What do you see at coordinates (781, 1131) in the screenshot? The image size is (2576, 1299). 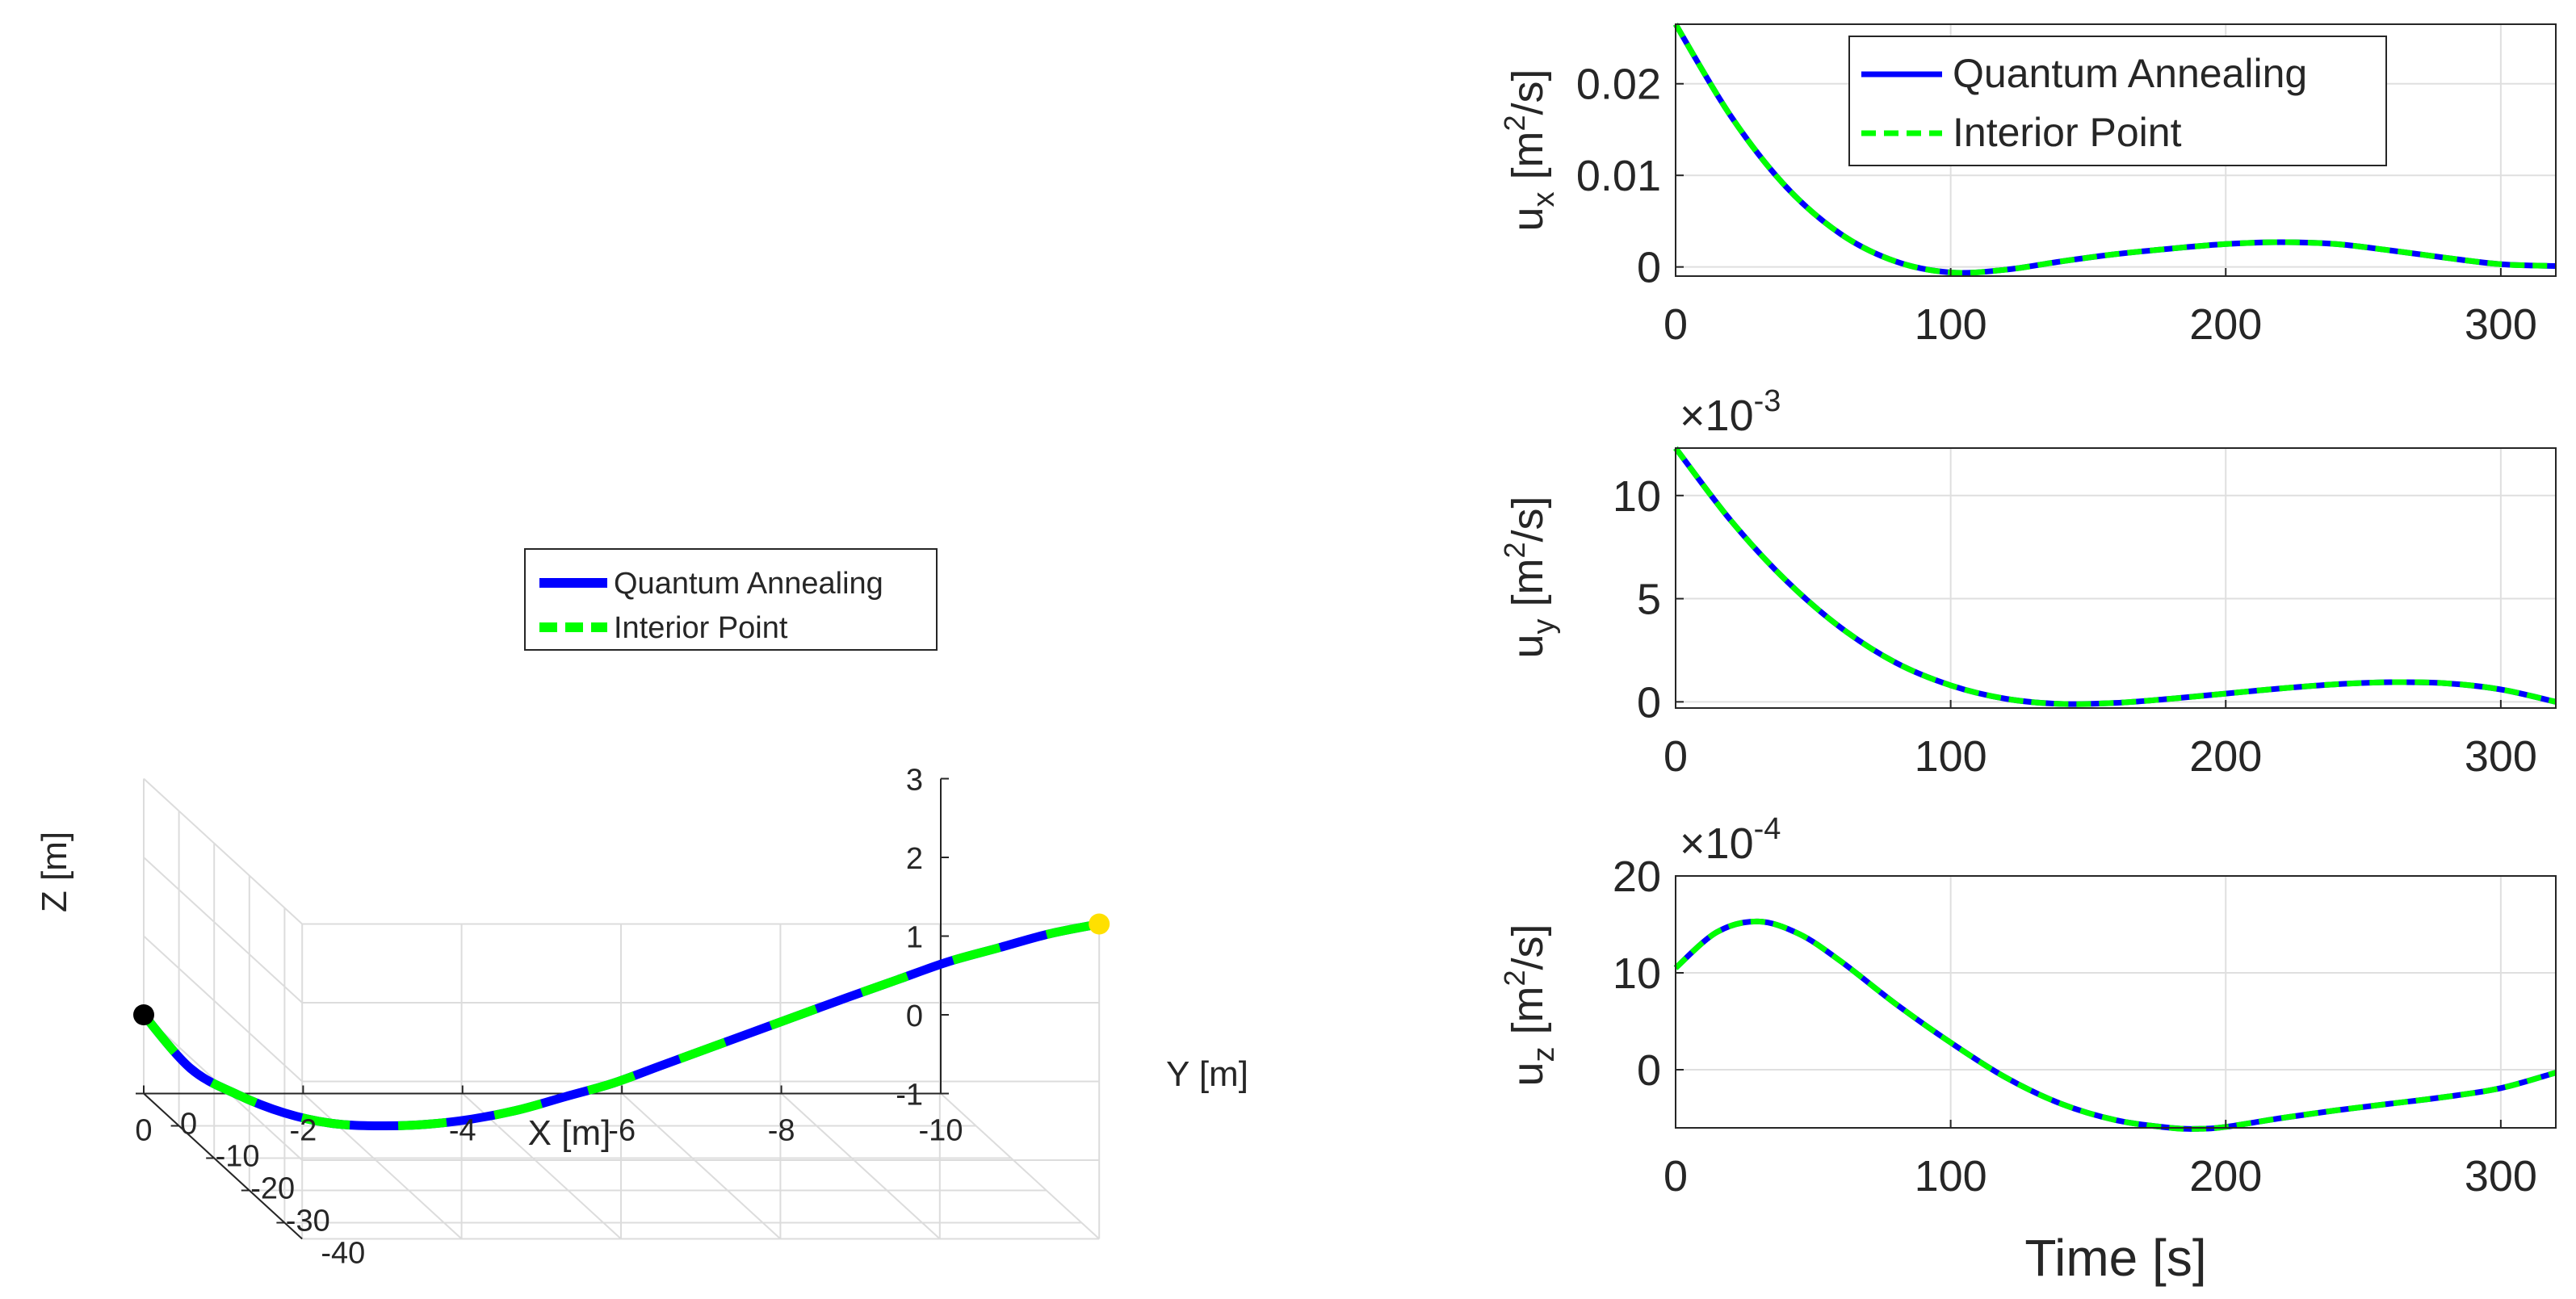 I see `x-tick-label: -8` at bounding box center [781, 1131].